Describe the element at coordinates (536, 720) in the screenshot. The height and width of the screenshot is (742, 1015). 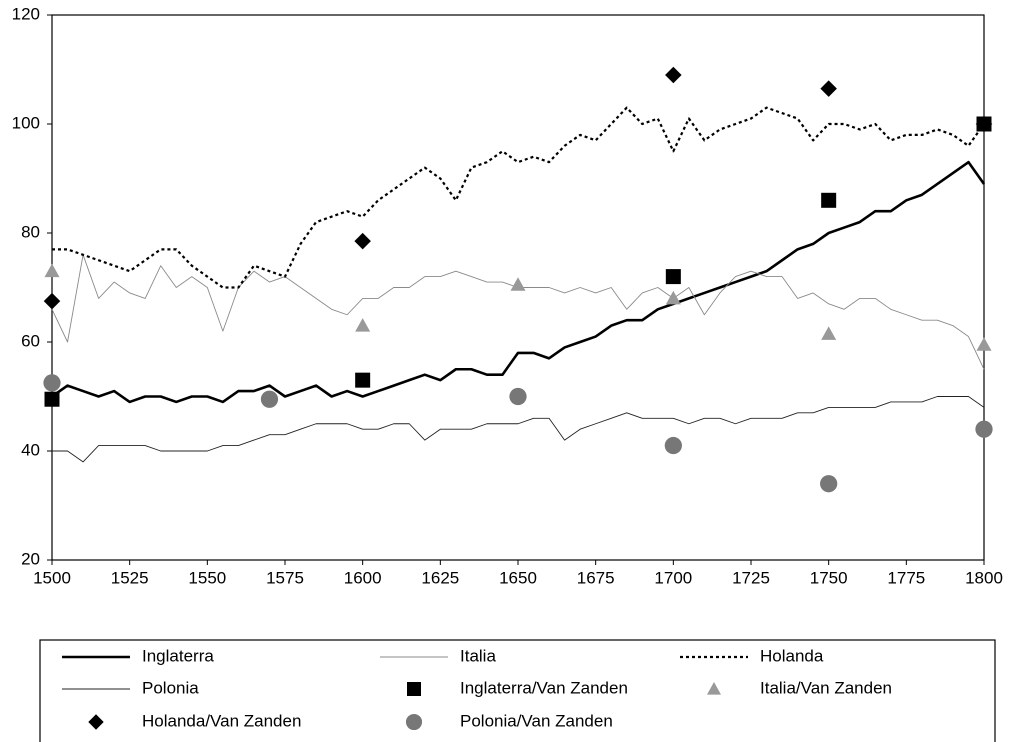
I see `legend-label: Polonia/Van Zanden` at that location.